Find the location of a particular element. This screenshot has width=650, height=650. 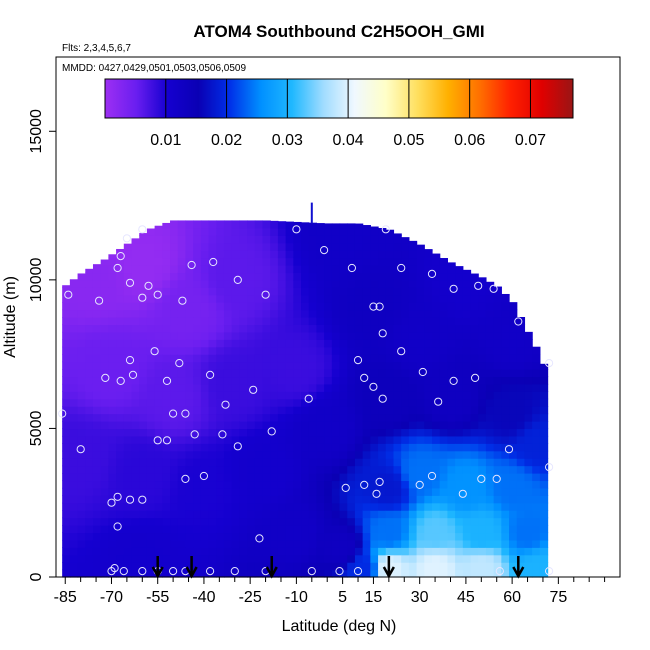

latitude-arrows is located at coordinates (338, 567).